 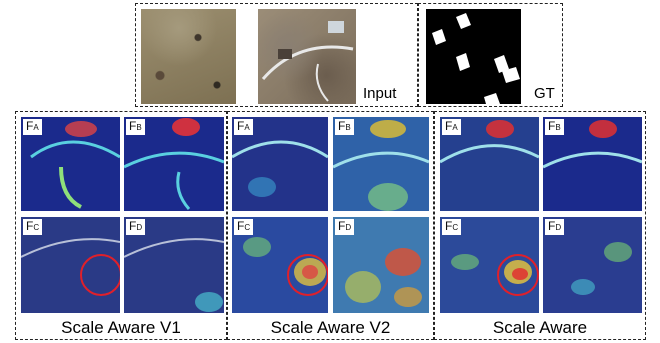 What do you see at coordinates (307, 61) in the screenshot?
I see `input-image-2-overlay` at bounding box center [307, 61].